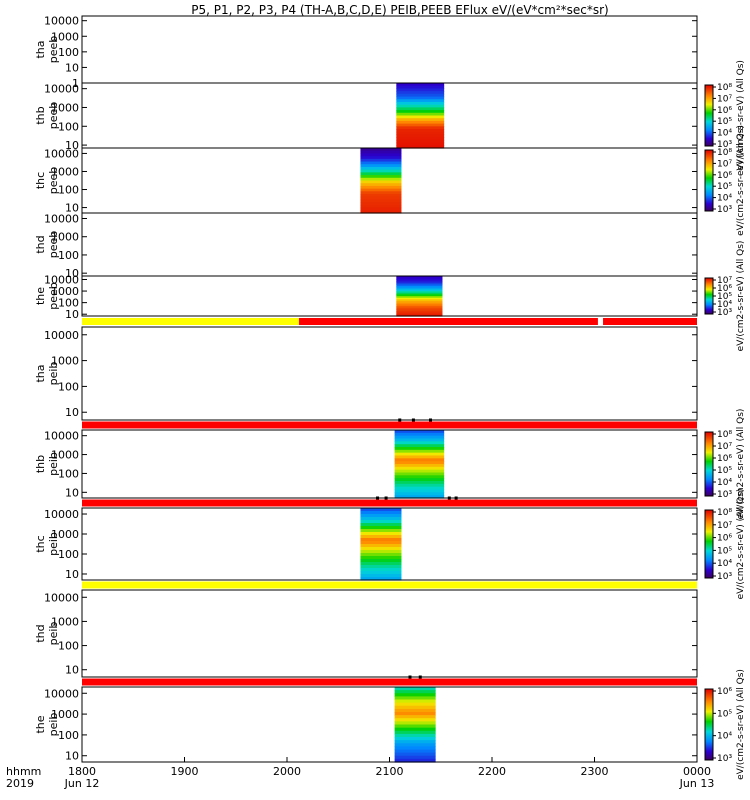 This screenshot has height=800, width=750. Describe the element at coordinates (724, 313) in the screenshot. I see `colorbar-tick-label: 10³` at that location.